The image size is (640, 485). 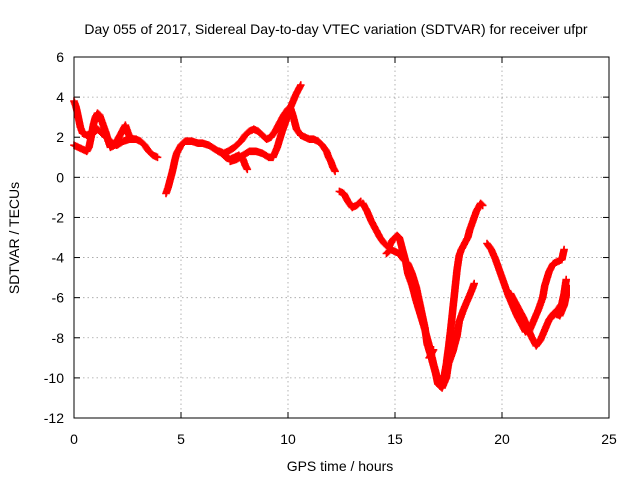 I want to click on y-tick-label: -6, so click(x=58, y=298).